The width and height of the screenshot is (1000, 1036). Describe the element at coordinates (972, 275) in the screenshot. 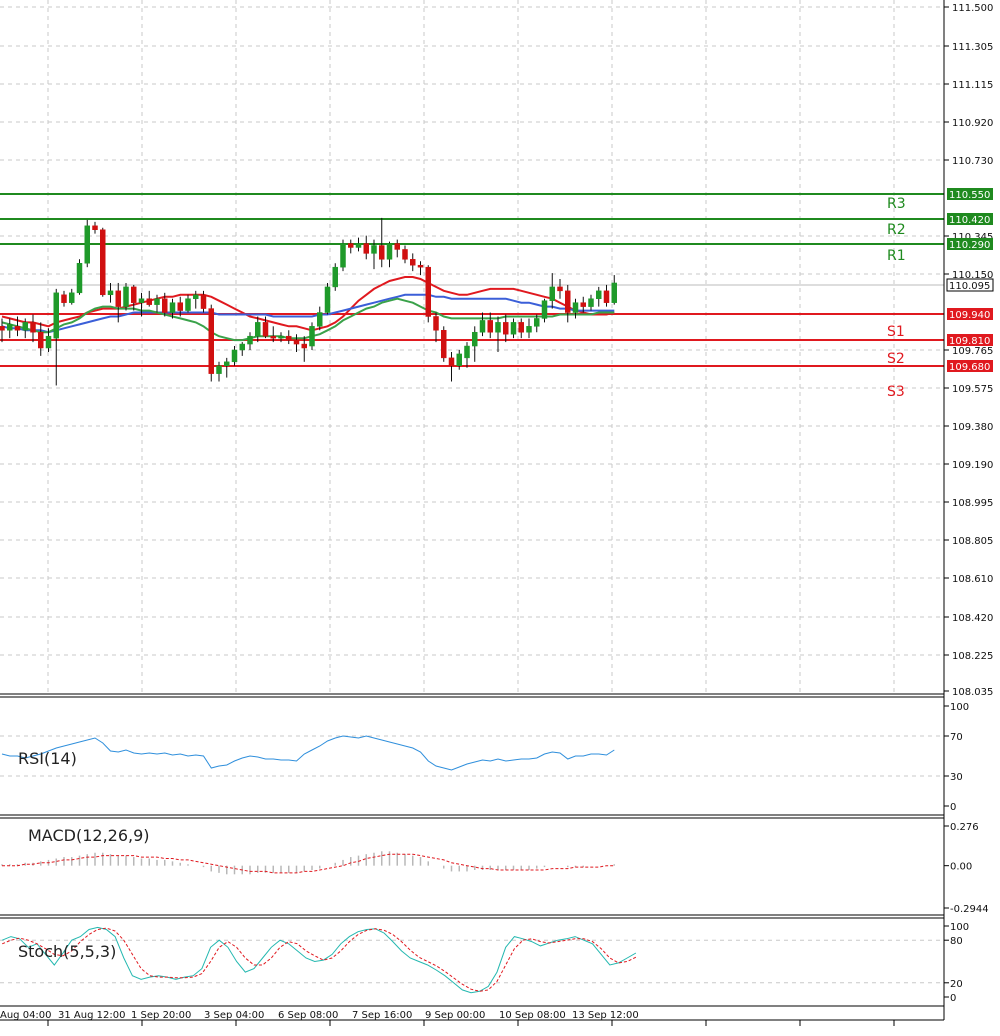

I see `price-tick-label: 110.150` at that location.